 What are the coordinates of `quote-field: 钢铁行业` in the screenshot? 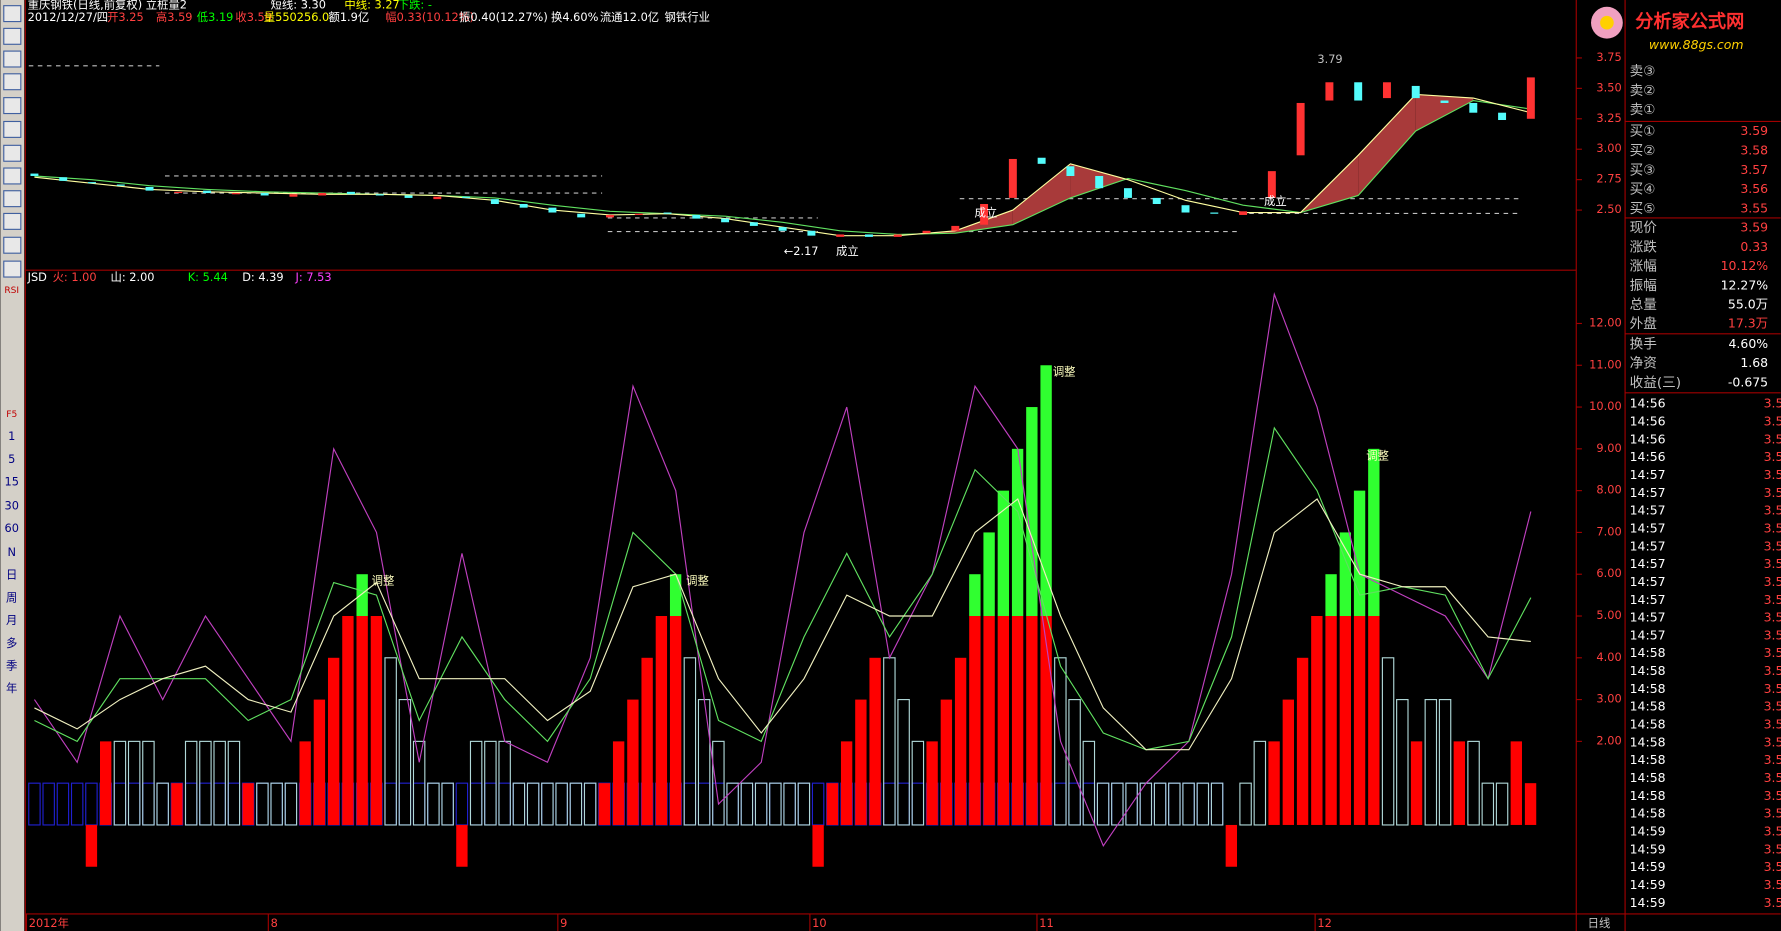 It's located at (687, 17).